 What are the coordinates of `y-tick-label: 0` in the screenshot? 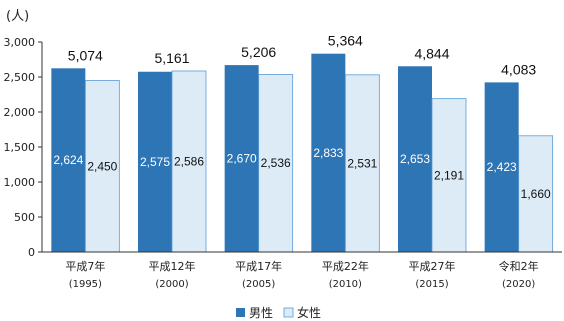 It's located at (31, 252).